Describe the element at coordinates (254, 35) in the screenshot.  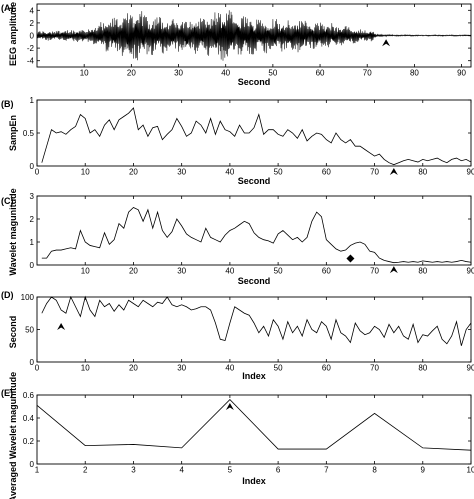
I see `panel-a-signal` at that location.